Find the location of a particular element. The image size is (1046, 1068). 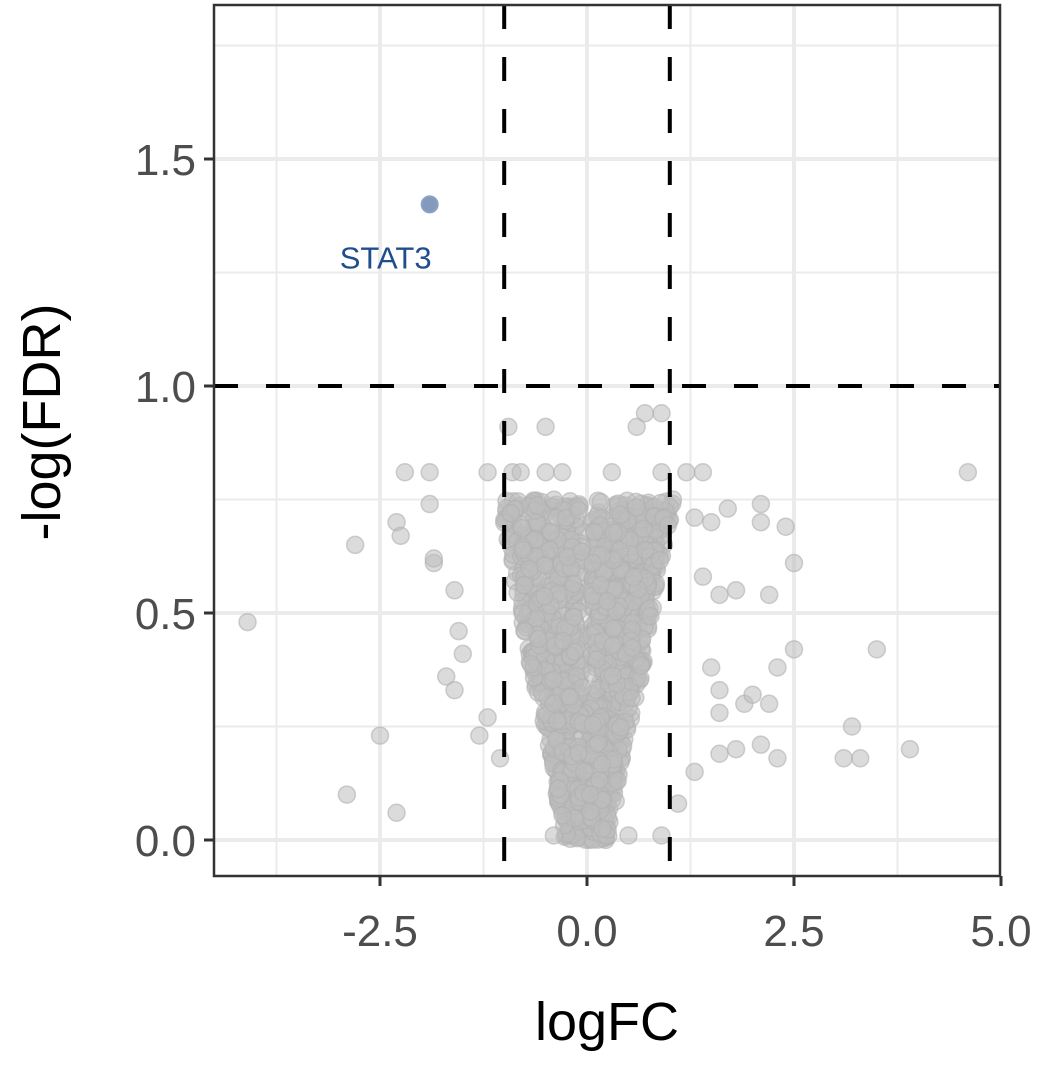

highlighted-gene: STAT3 is located at coordinates (389, 235).